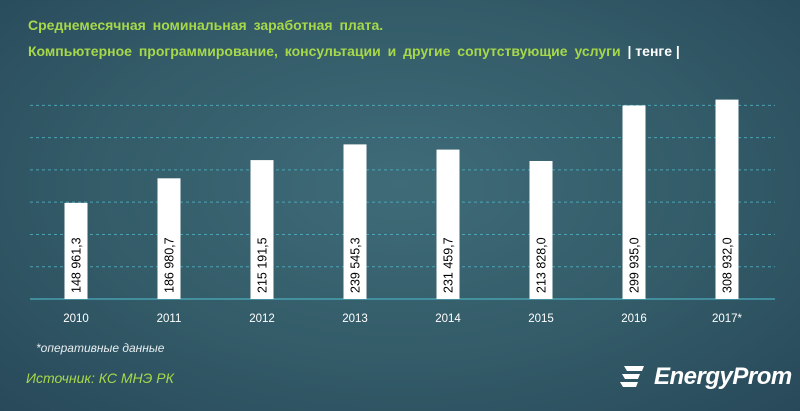 Image resolution: width=800 pixels, height=411 pixels. Describe the element at coordinates (723, 376) in the screenshot. I see `logo-text: EnergyProm` at that location.